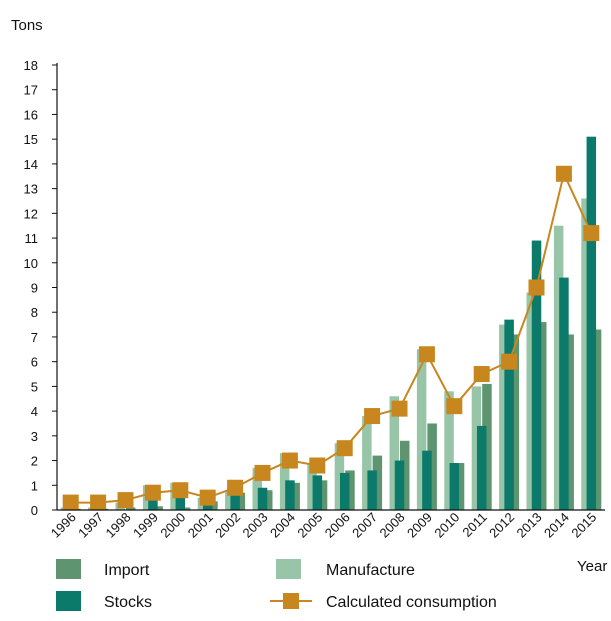  I want to click on y-tick-label: 9, so click(34, 288).